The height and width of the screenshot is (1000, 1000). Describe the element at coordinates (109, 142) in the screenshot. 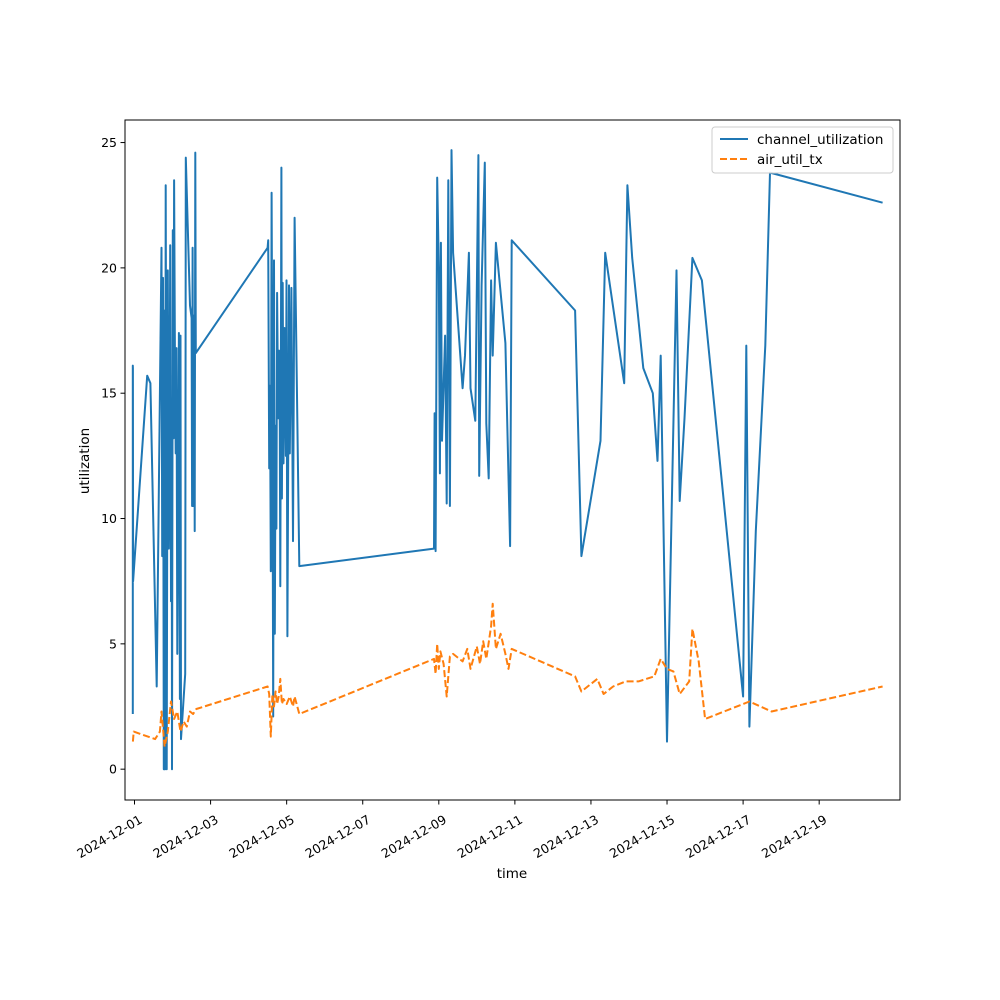

I see `y-tick-label: 25` at that location.